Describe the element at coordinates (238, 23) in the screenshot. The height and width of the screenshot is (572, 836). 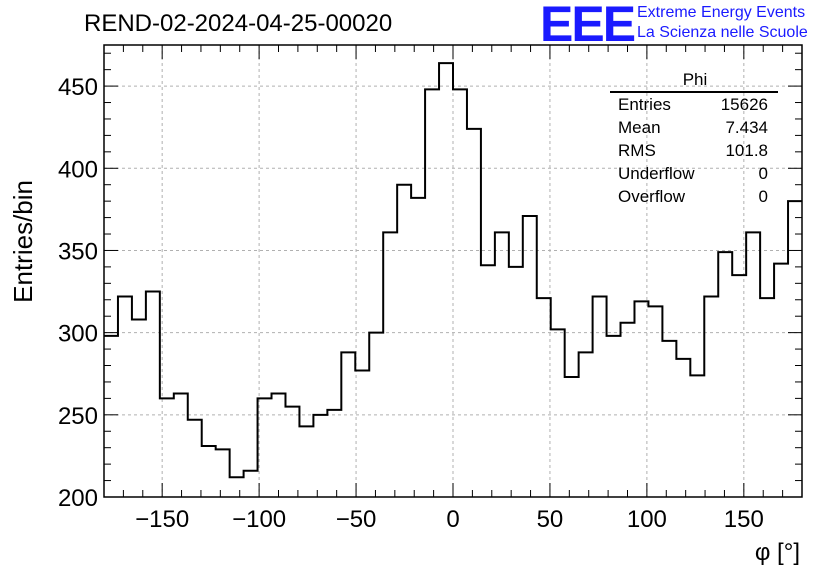
I see `run-title: REND-02-2024-04-25-00020` at that location.